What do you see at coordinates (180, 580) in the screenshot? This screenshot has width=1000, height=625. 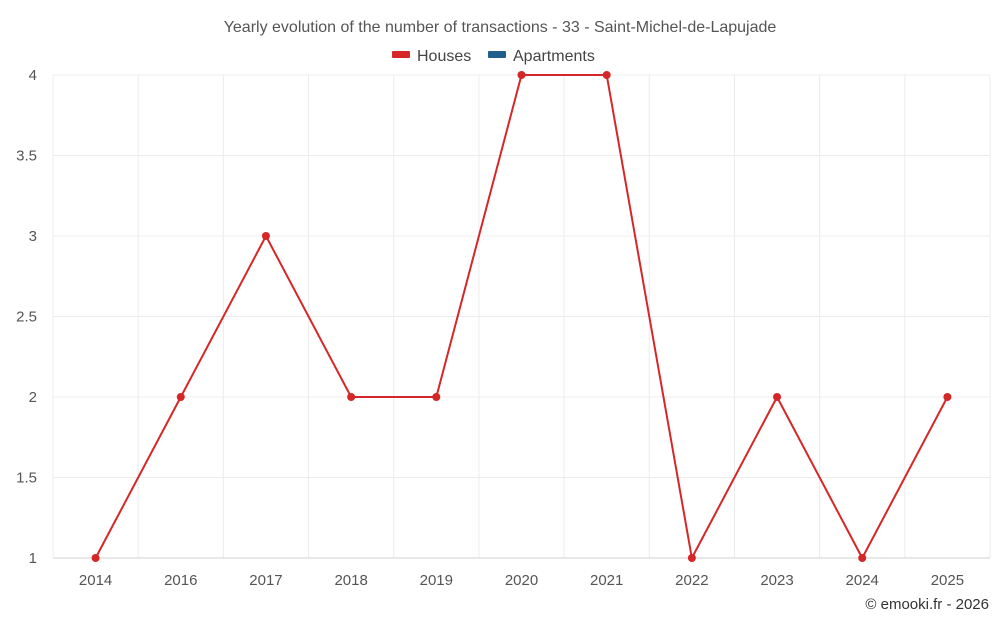 I see `x-tick-label: 2016` at bounding box center [180, 580].